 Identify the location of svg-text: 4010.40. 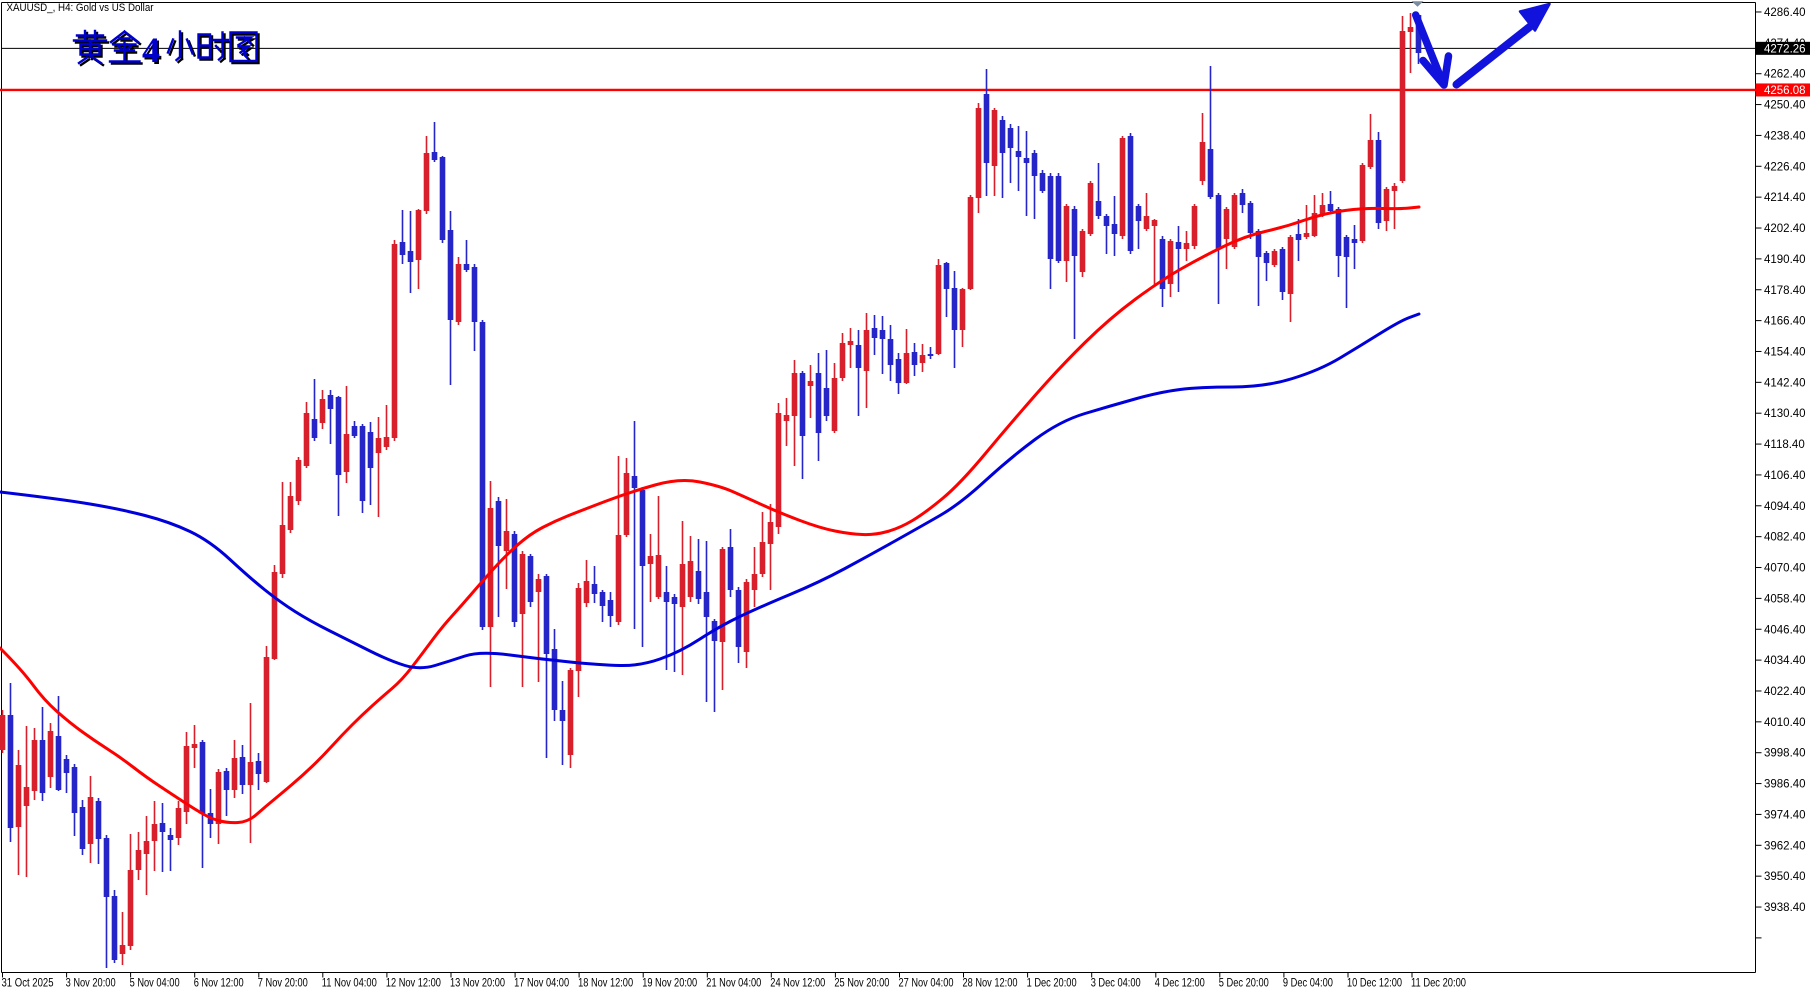
(1785, 723).